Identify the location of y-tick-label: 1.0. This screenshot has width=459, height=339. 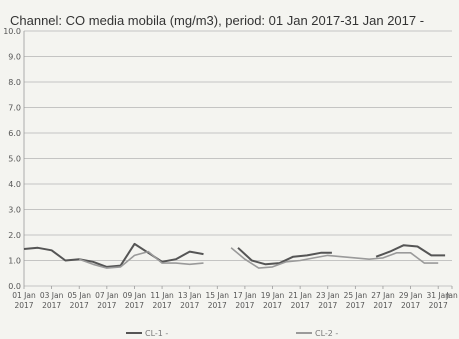
(14, 261).